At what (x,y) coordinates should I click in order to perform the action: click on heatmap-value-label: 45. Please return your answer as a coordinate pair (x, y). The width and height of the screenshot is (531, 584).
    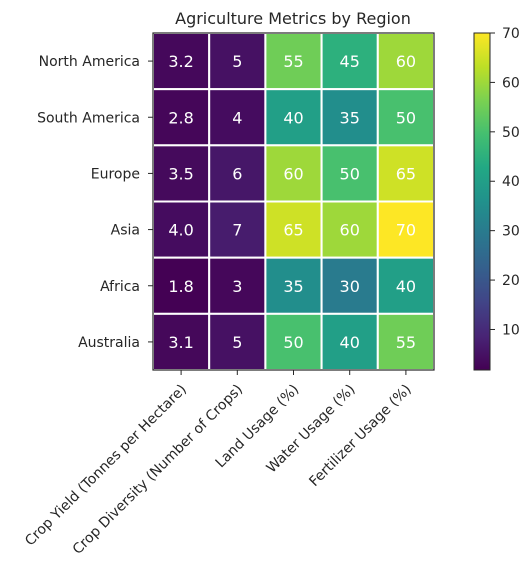
    Looking at the image, I should click on (350, 61).